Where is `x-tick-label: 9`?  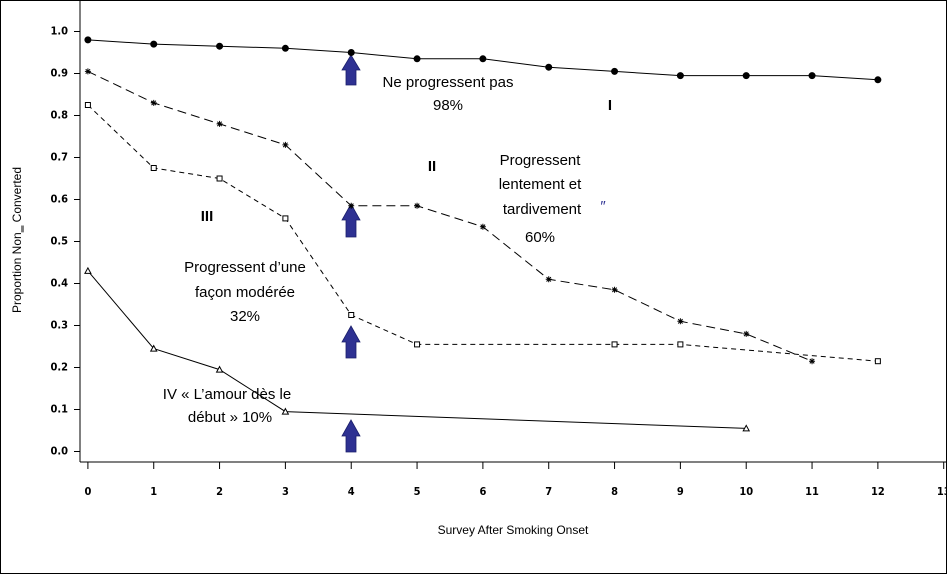 x-tick-label: 9 is located at coordinates (680, 491).